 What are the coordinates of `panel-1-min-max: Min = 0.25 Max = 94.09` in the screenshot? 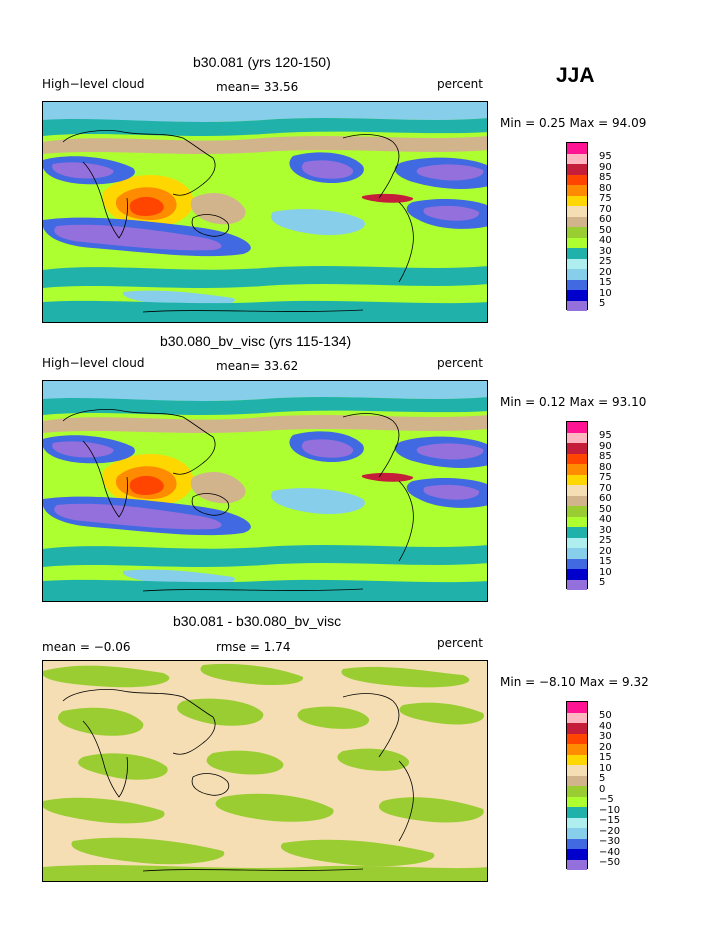 It's located at (573, 123).